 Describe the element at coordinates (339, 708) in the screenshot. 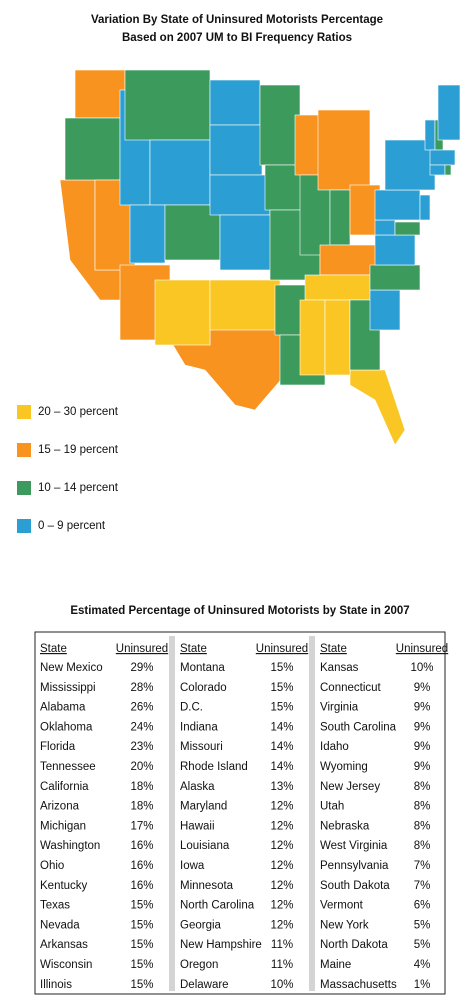

I see `state-cell: Virginia` at that location.